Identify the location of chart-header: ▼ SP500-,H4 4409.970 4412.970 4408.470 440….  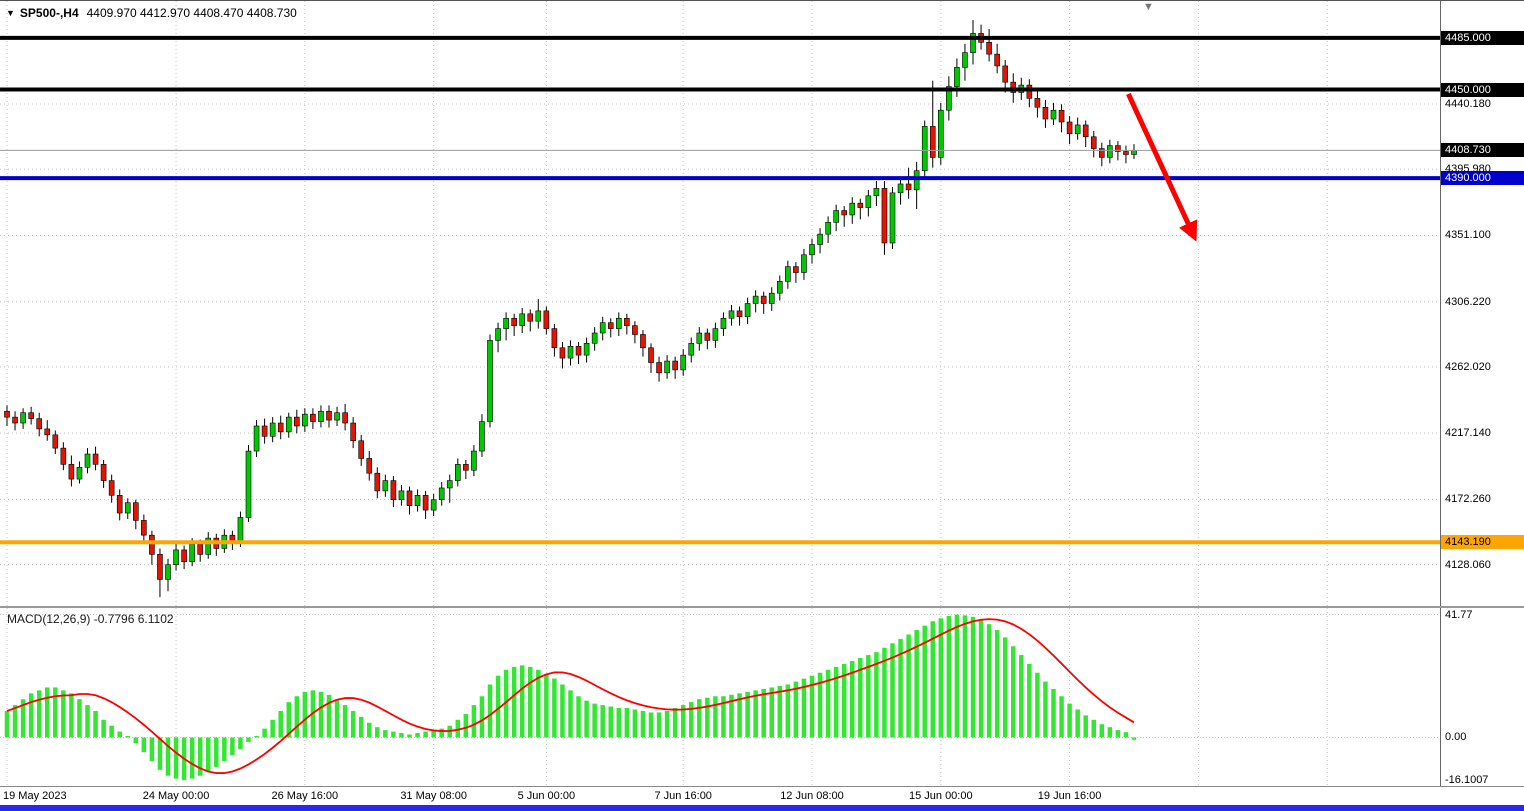
(151, 13).